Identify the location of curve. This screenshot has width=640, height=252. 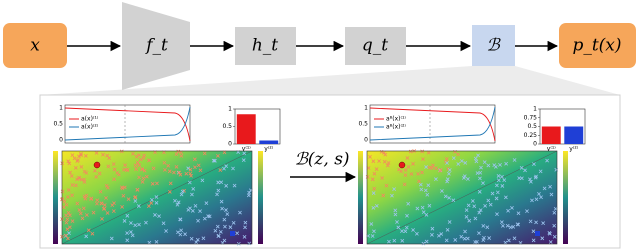
(127, 124).